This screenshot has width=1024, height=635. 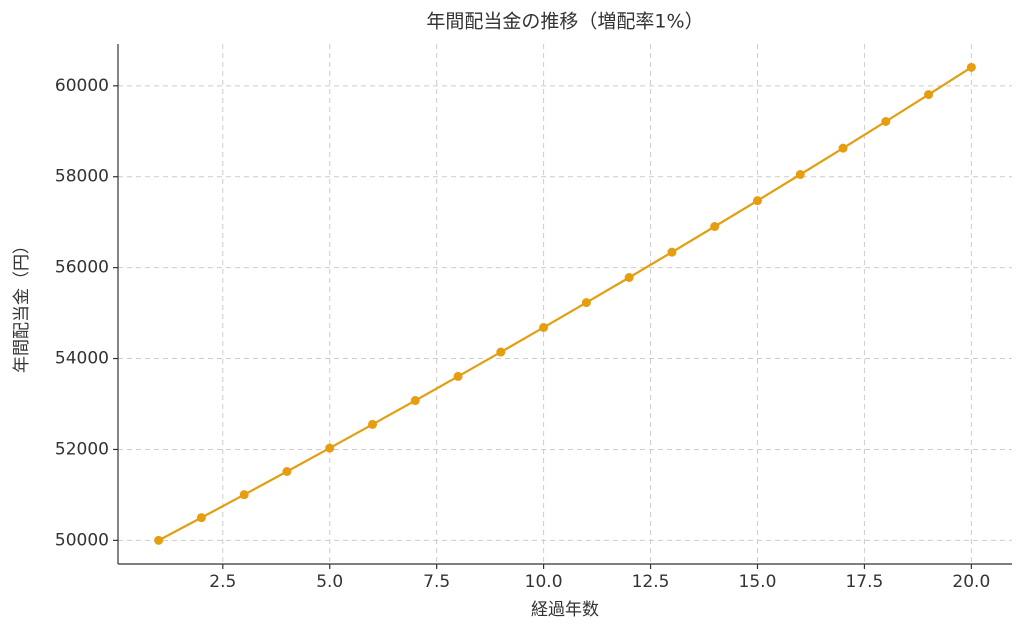 I want to click on y-tick-label: 54000, so click(x=82, y=359).